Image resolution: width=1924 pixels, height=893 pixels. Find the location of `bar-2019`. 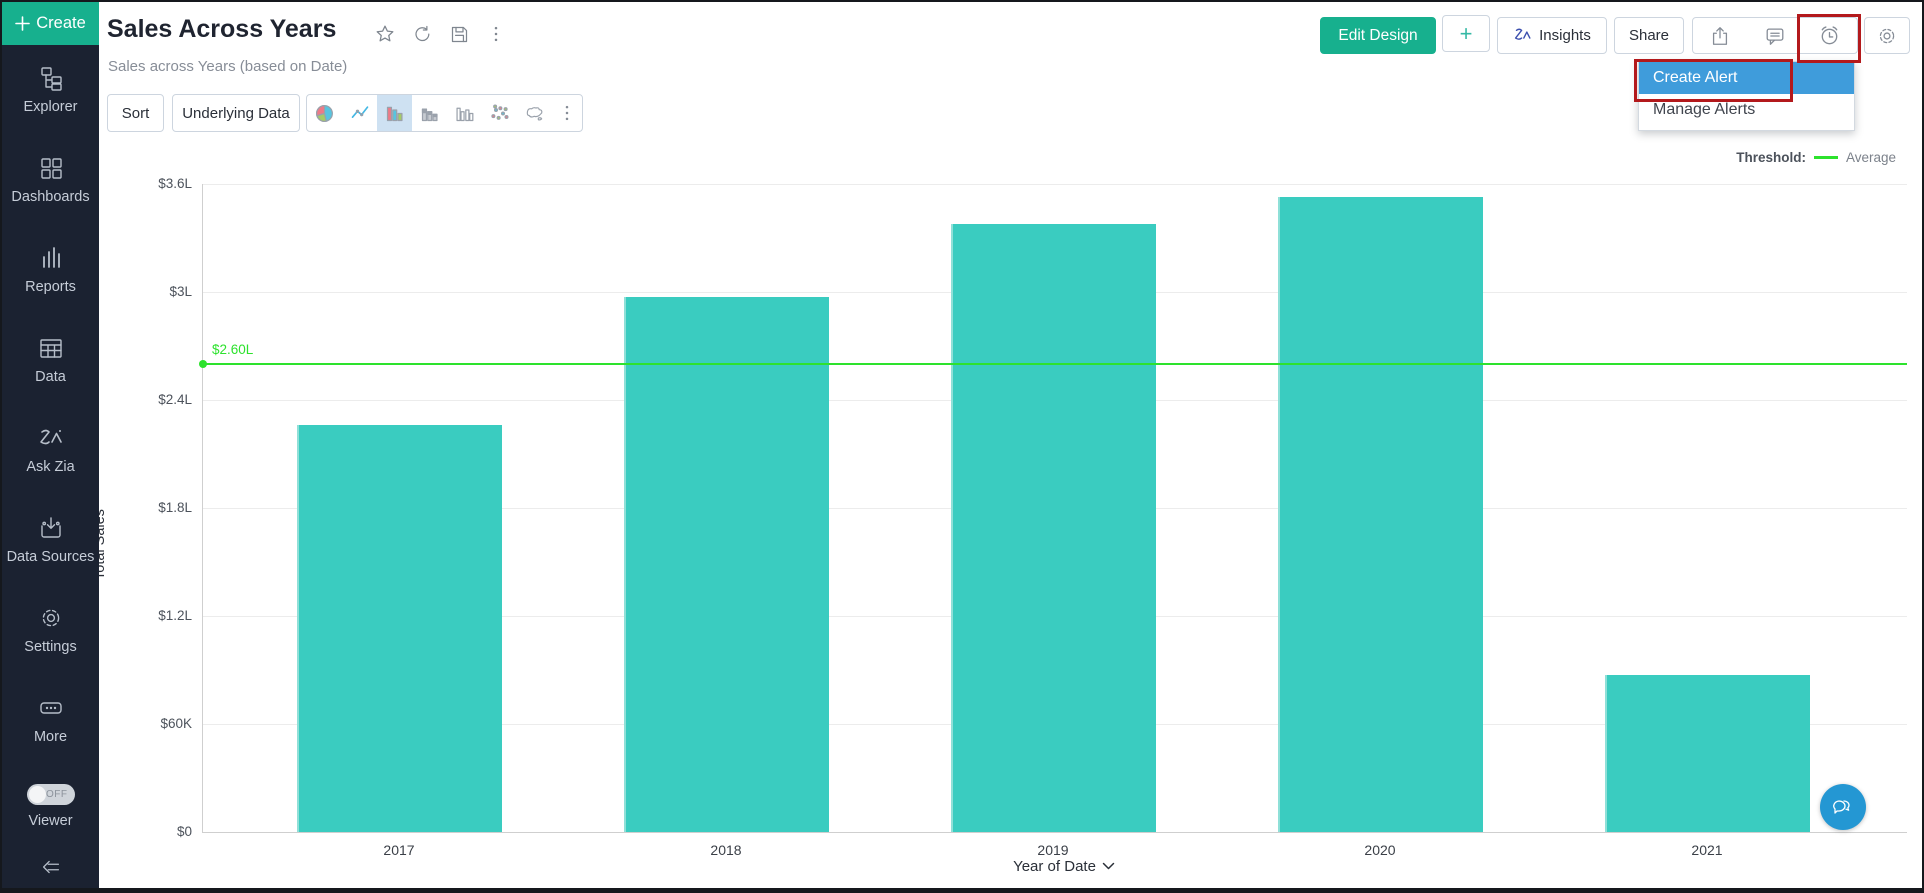

bar-2019 is located at coordinates (1053, 527).